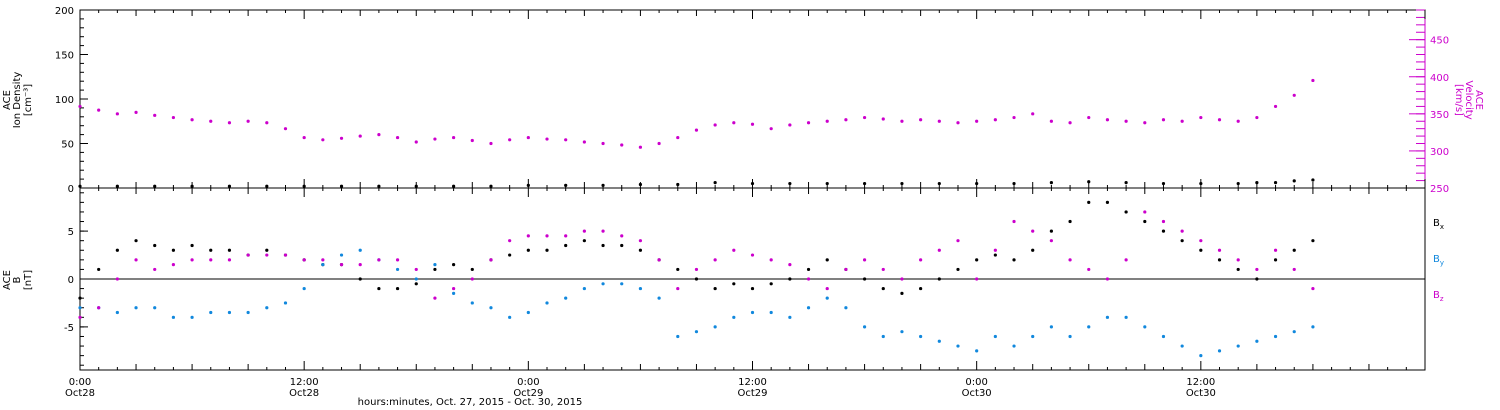 This screenshot has height=410, width=1500. Describe the element at coordinates (1438, 296) in the screenshot. I see `svg-text: Bz` at that location.